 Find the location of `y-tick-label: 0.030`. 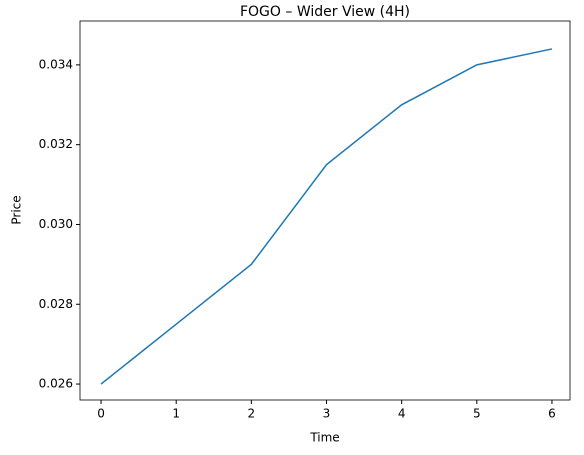

y-tick-label: 0.030 is located at coordinates (56, 224).